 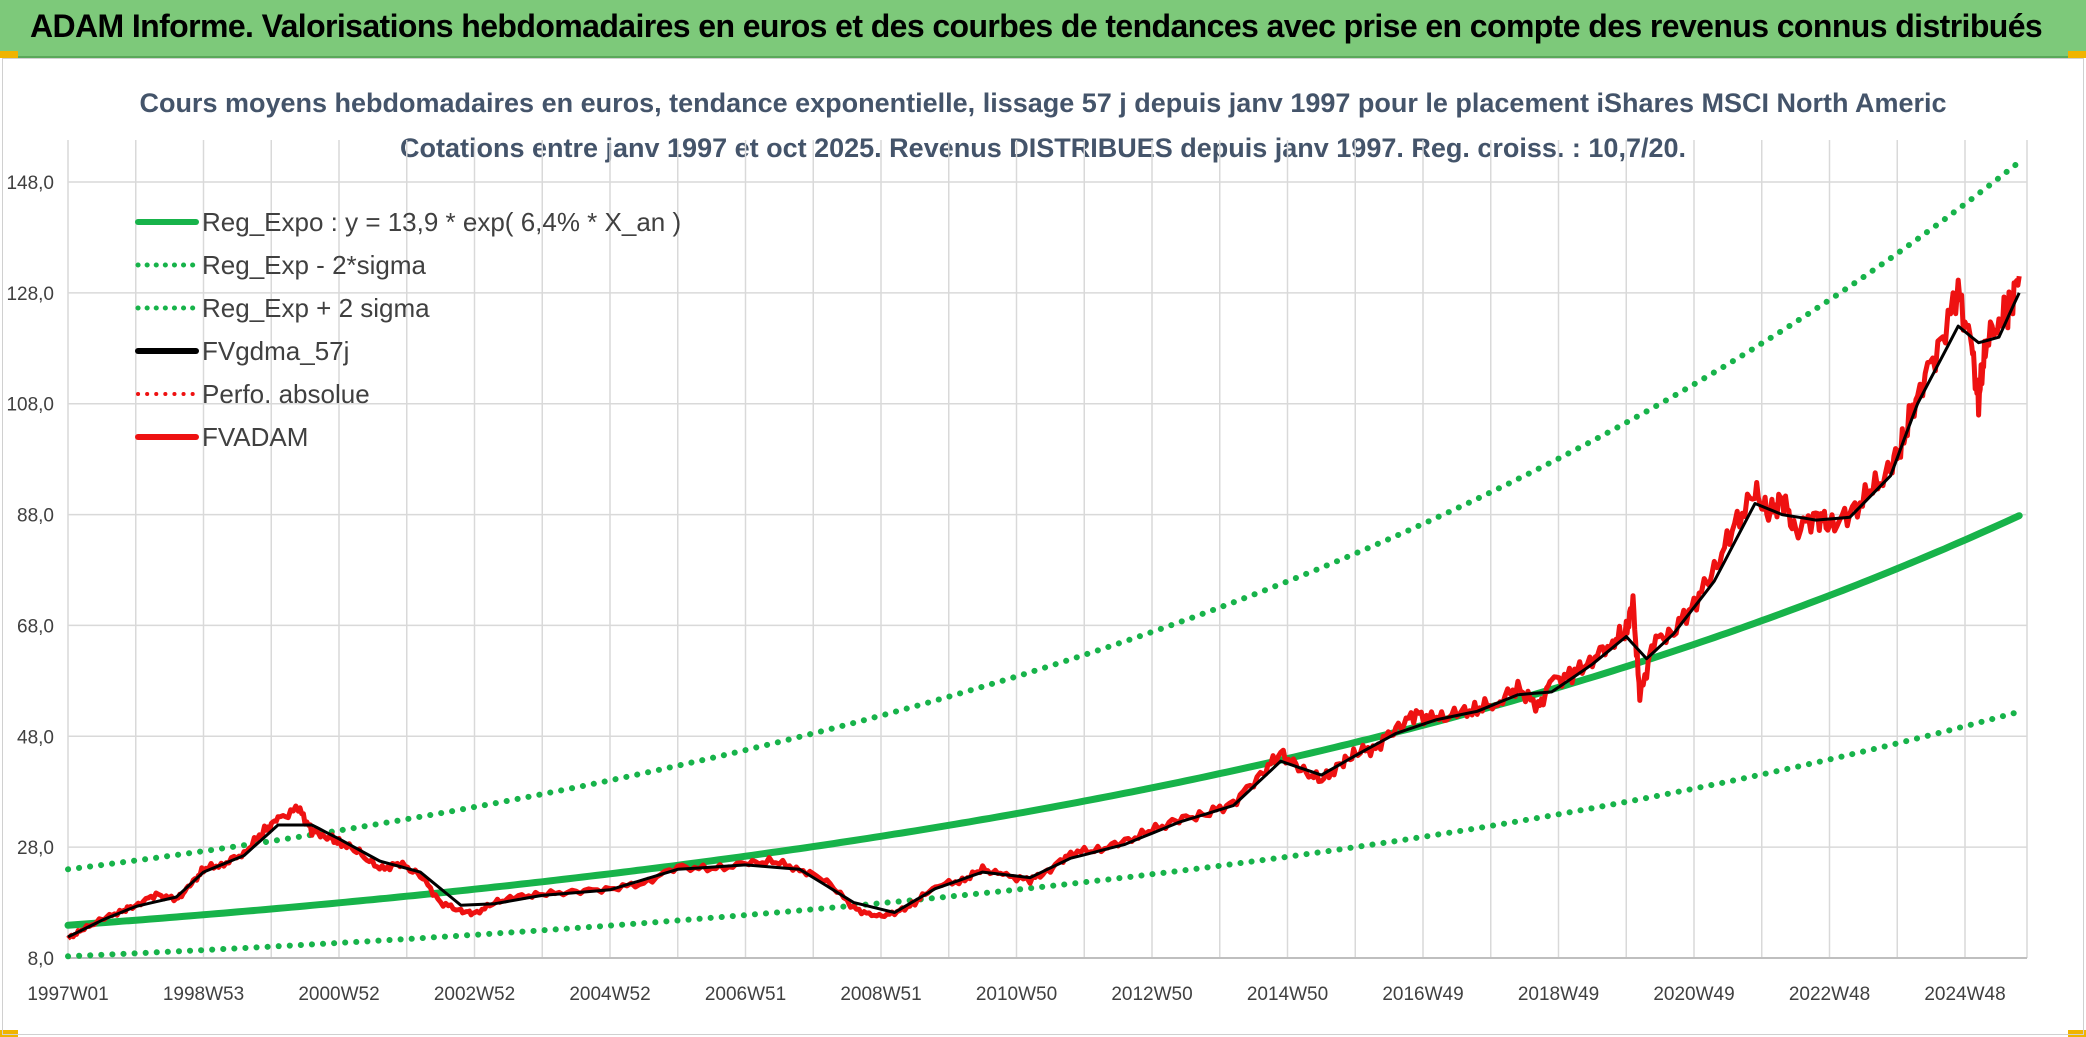 What do you see at coordinates (286, 394) in the screenshot?
I see `legend-perfo-label: Perfo. absolue` at bounding box center [286, 394].